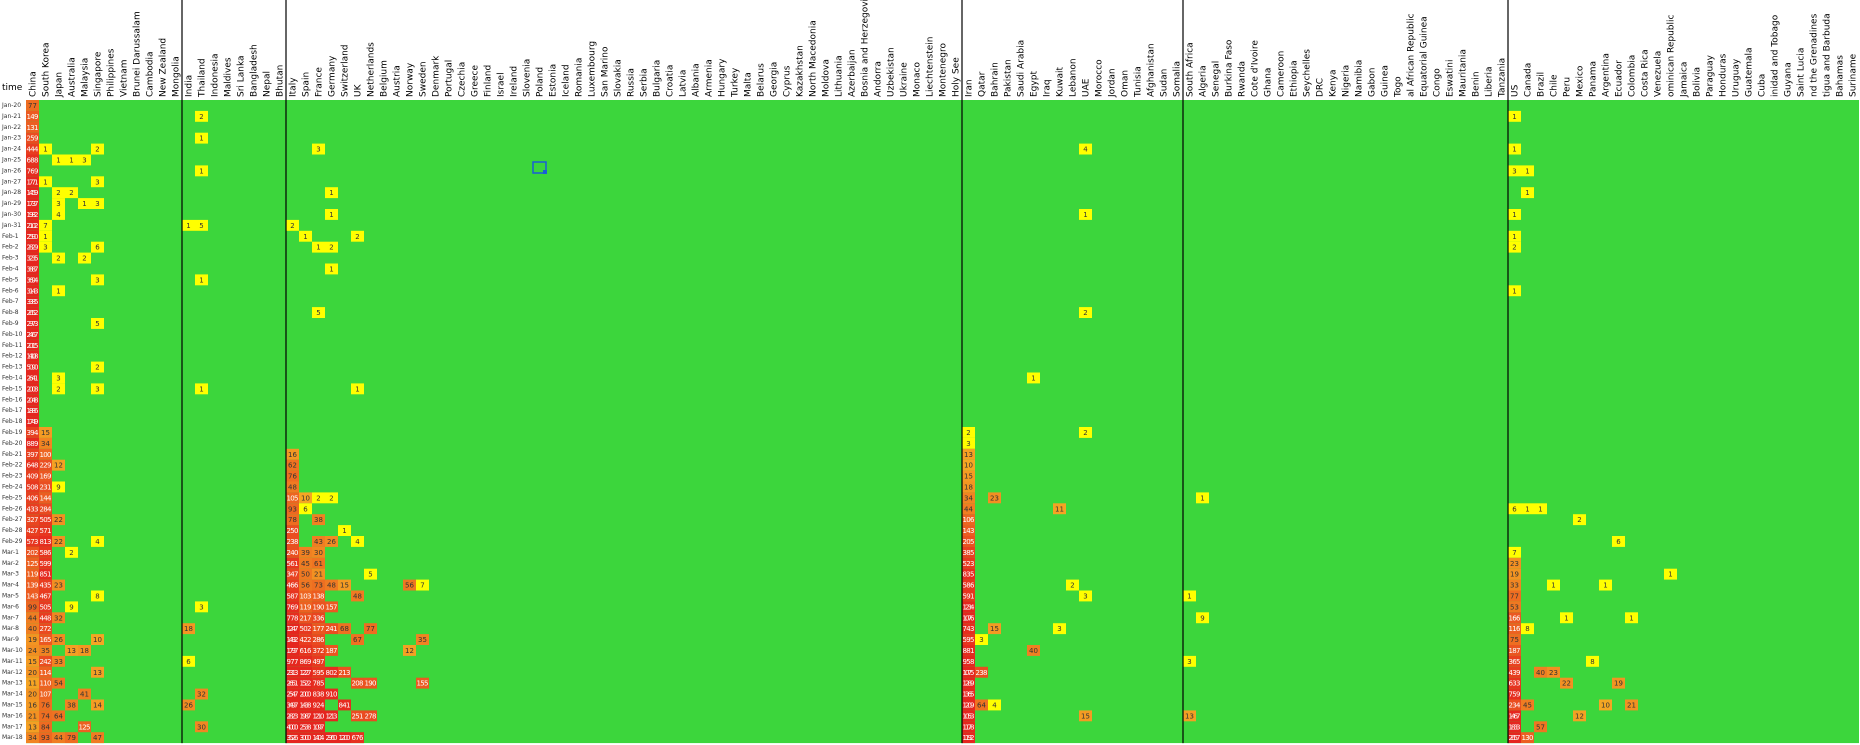 Image resolution: width=1860 pixels, height=745 pixels. What do you see at coordinates (47, 69) in the screenshot?
I see `column-header: South Korea` at bounding box center [47, 69].